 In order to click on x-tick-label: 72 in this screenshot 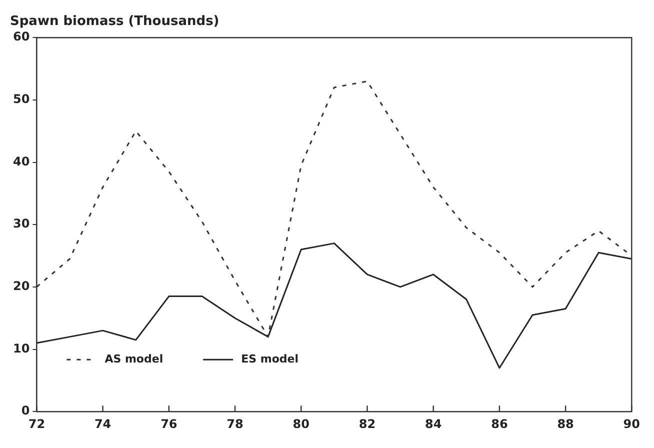, I will do `click(37, 423)`.